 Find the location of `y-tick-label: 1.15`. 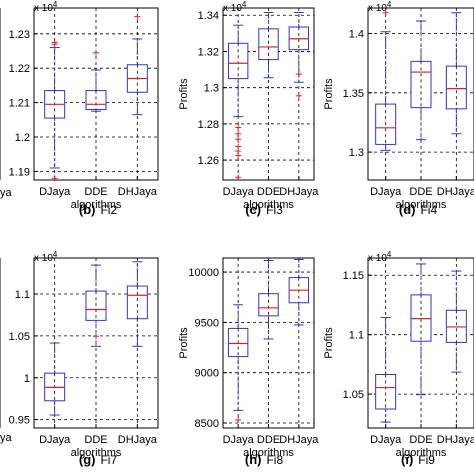

y-tick-label: 1.15 is located at coordinates (353, 276).